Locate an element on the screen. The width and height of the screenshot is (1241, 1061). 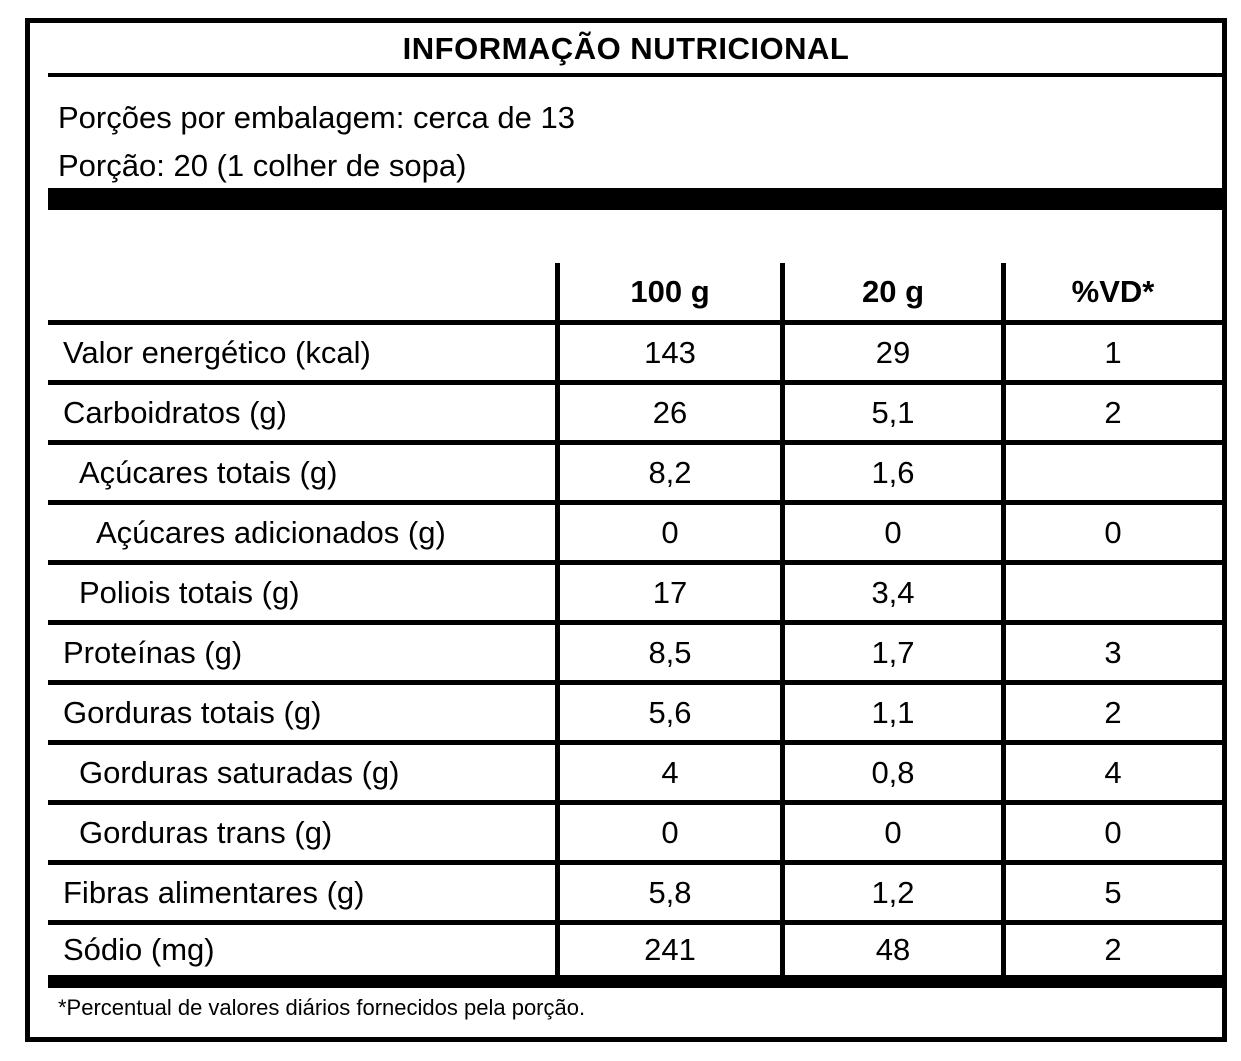
value-daily-percent: 5 is located at coordinates (1113, 892).